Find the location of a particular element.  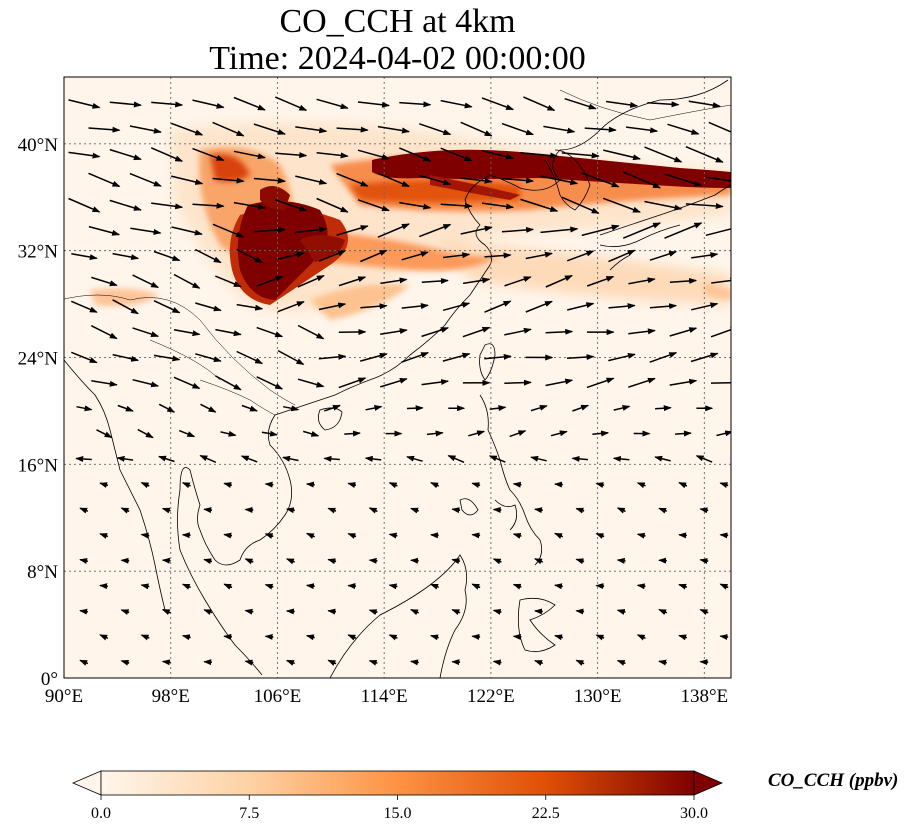

colorbar: 0.0 7.5 15.0 22.5 30.0 is located at coordinates (397, 796).